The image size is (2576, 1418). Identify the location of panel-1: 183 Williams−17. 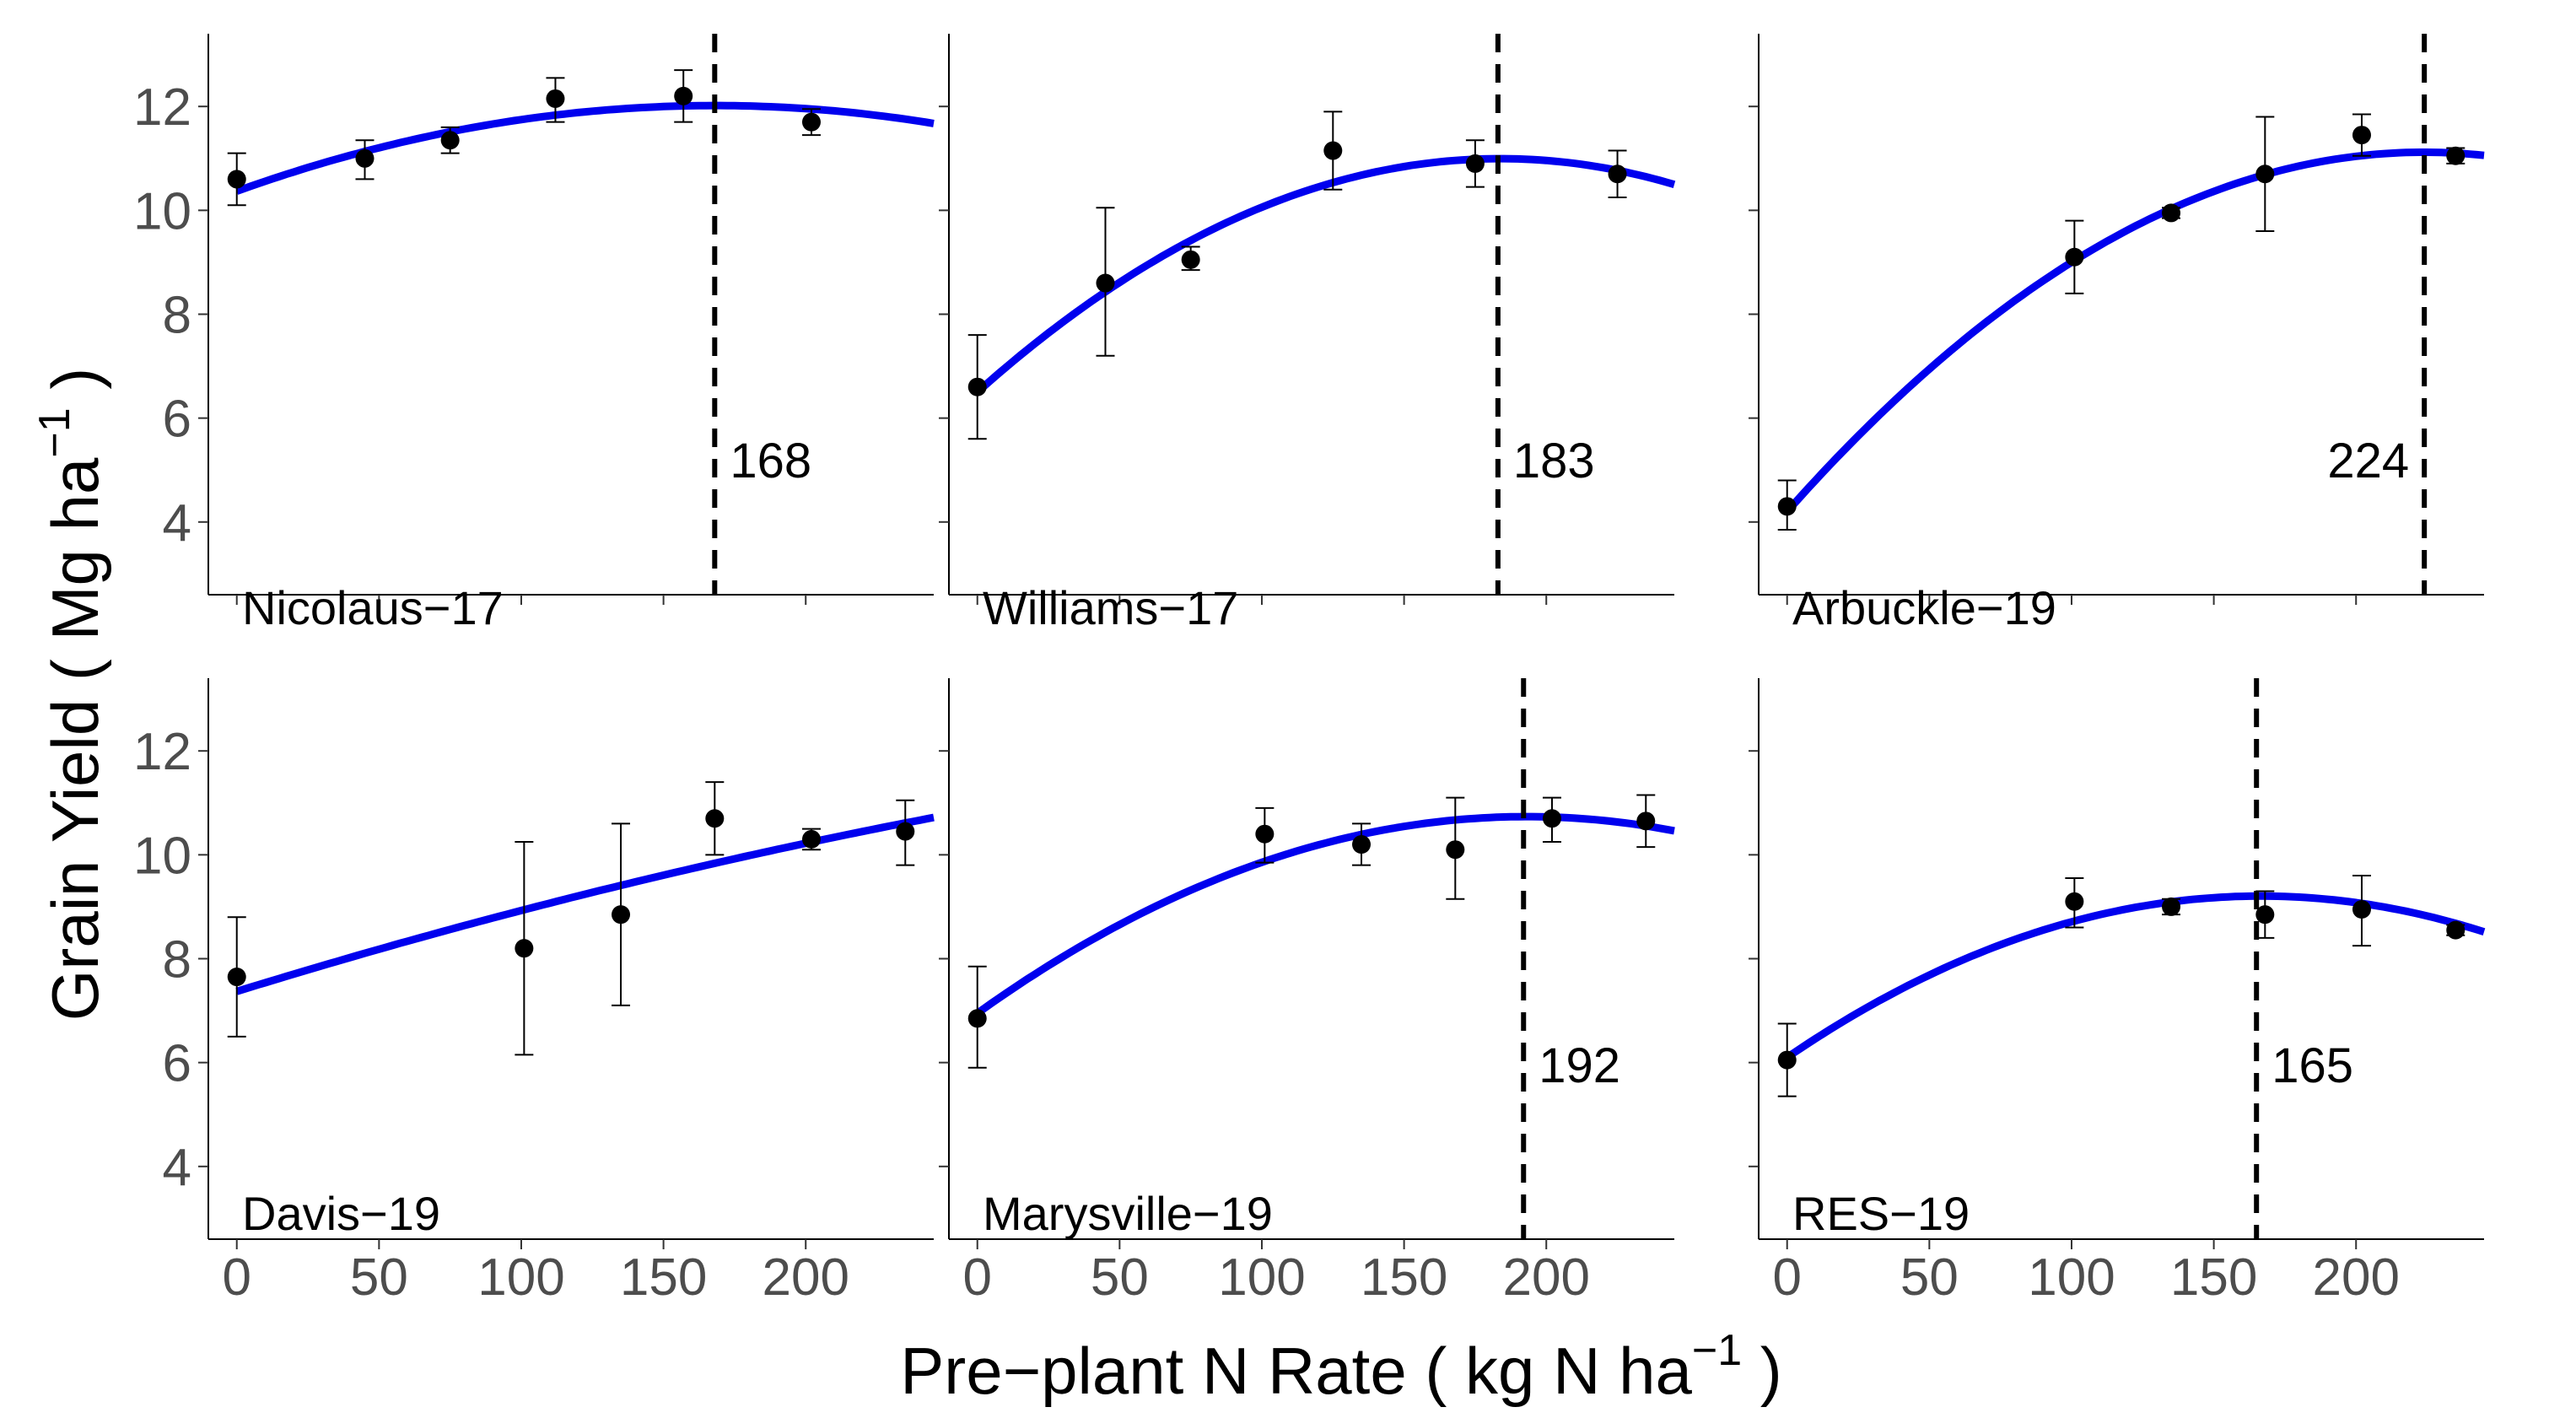
(1307, 334).